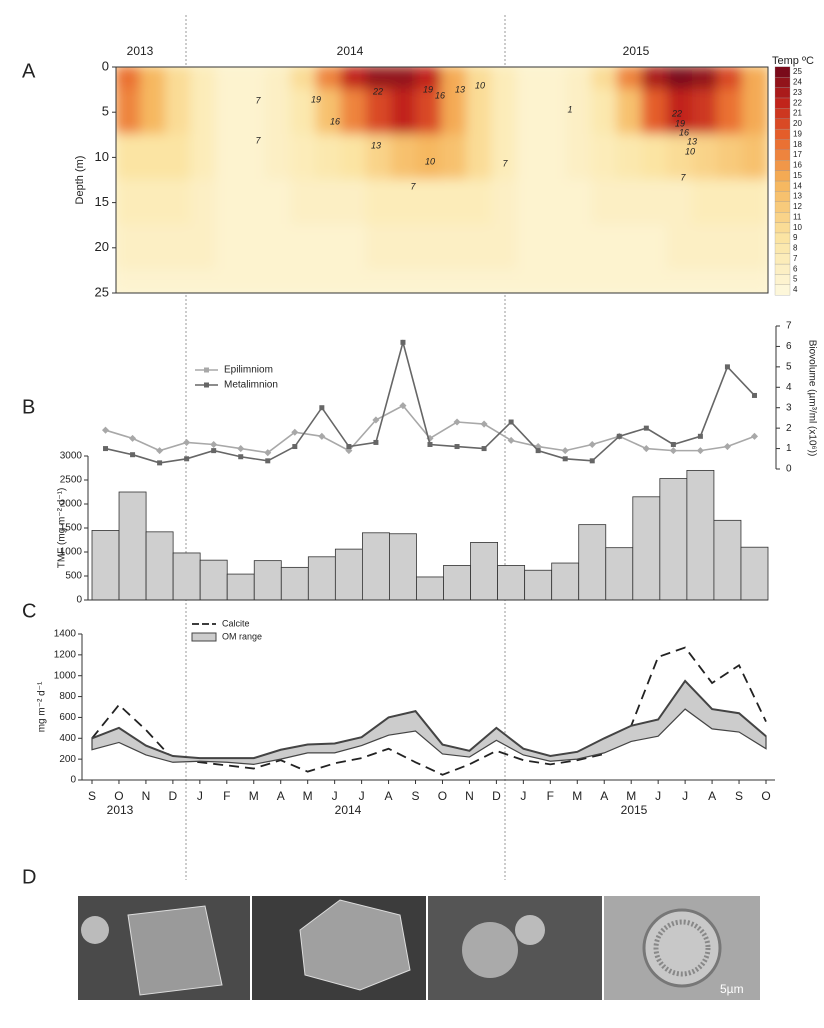 The width and height of the screenshot is (824, 1028). Describe the element at coordinates (173, 796) in the screenshot. I see `x-tick-label: D` at that location.